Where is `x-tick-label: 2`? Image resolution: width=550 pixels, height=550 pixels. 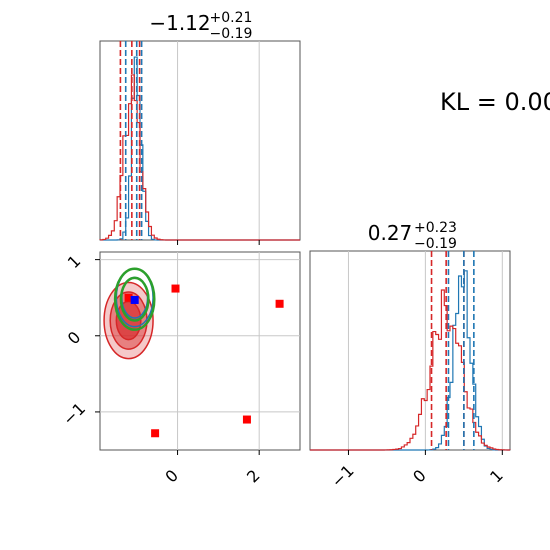
x-tick-label: 2 is located at coordinates (253, 476).